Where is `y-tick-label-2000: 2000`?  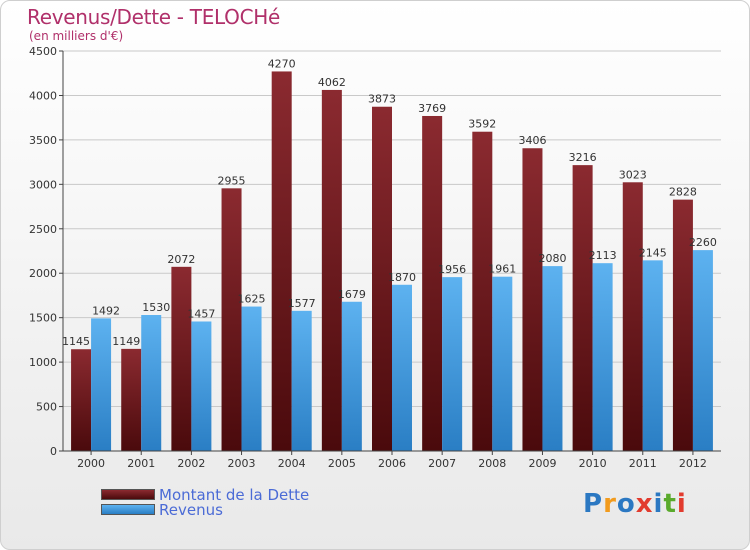
y-tick-label-2000: 2000 is located at coordinates (43, 273).